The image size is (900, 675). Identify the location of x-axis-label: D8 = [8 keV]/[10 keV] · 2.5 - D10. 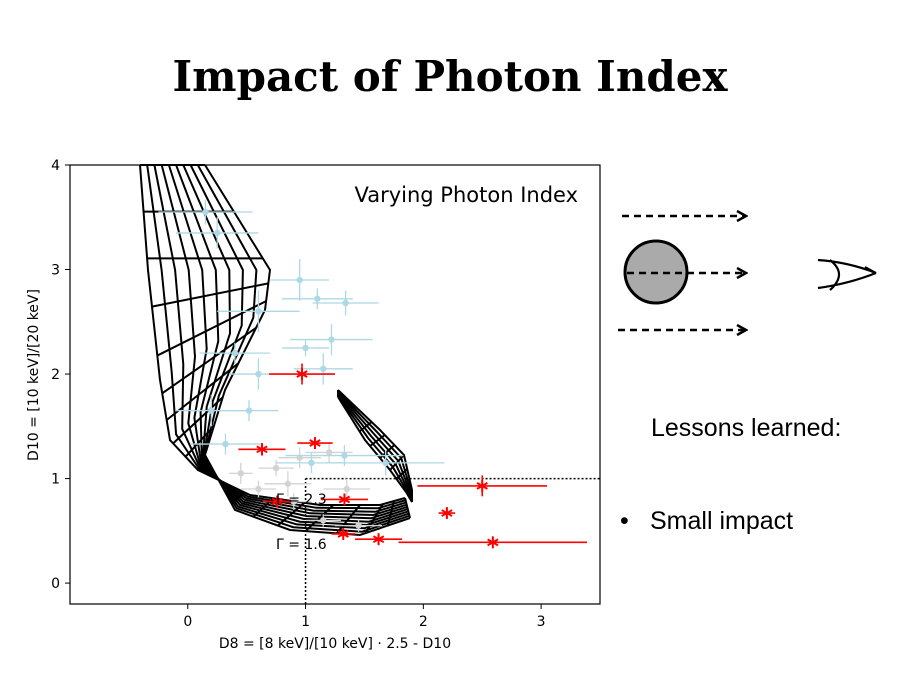
(335, 644).